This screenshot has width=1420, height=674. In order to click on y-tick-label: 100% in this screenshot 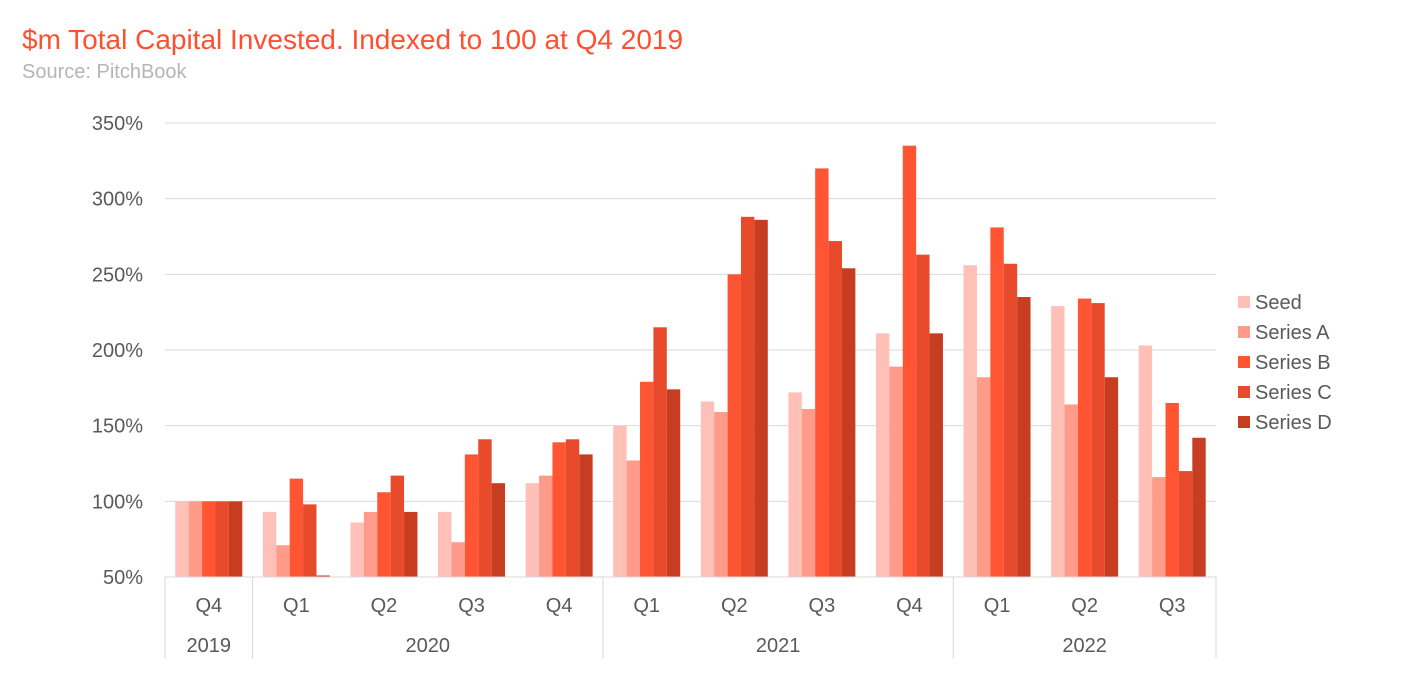, I will do `click(117, 502)`.